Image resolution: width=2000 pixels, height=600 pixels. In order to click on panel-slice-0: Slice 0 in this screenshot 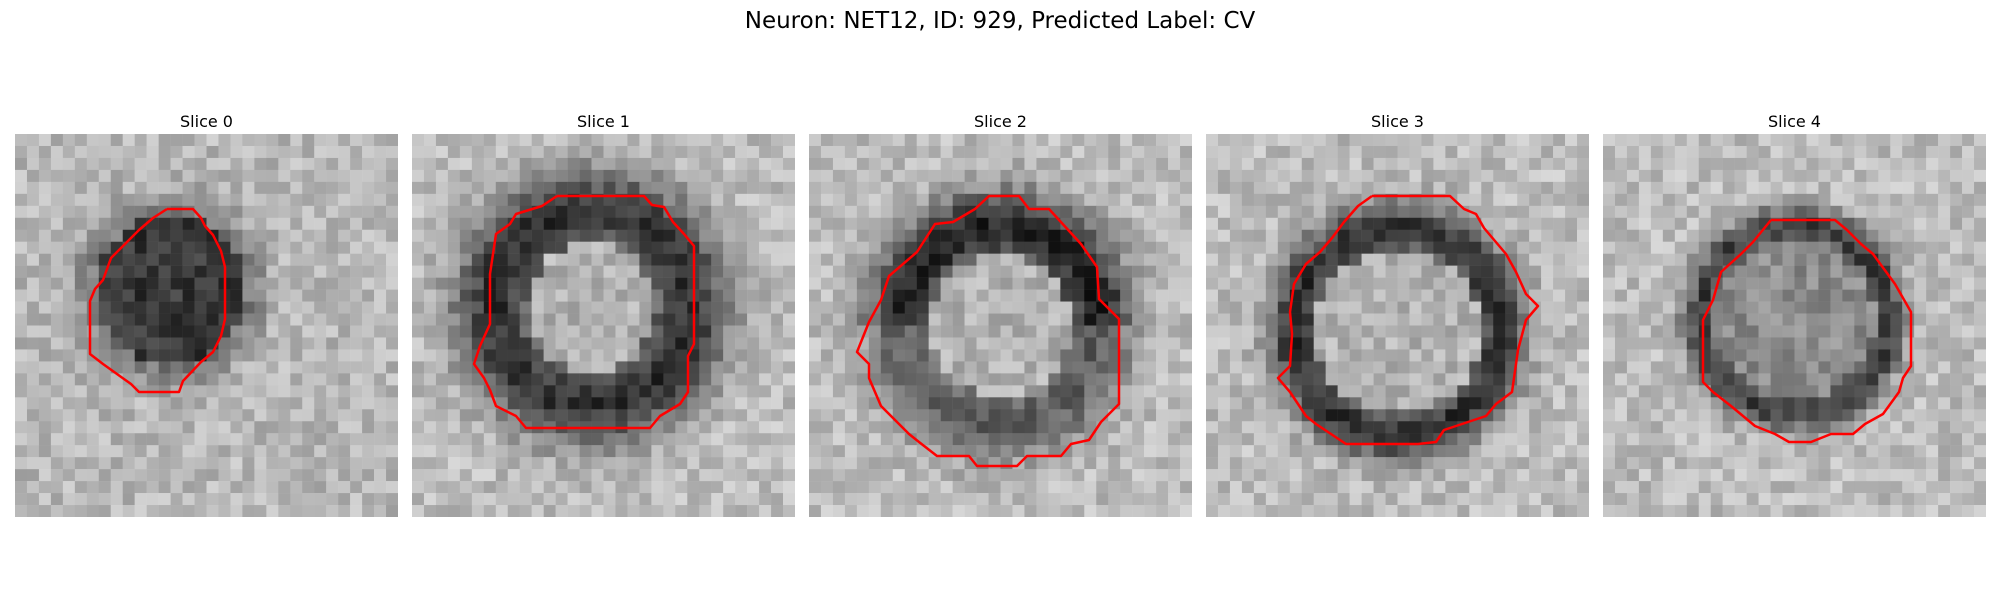, I will do `click(206, 313)`.